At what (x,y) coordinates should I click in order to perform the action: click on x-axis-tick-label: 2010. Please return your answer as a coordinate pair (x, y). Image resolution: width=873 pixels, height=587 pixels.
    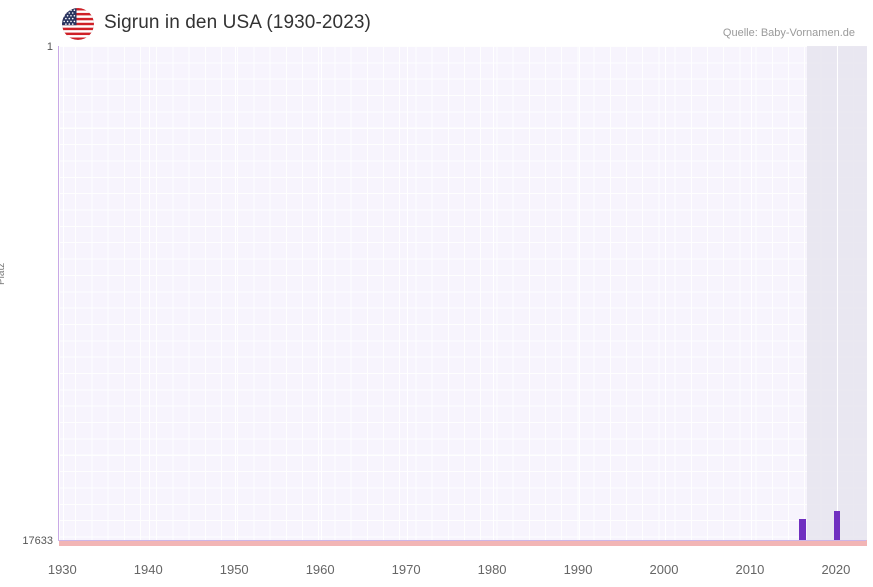
    Looking at the image, I should click on (750, 569).